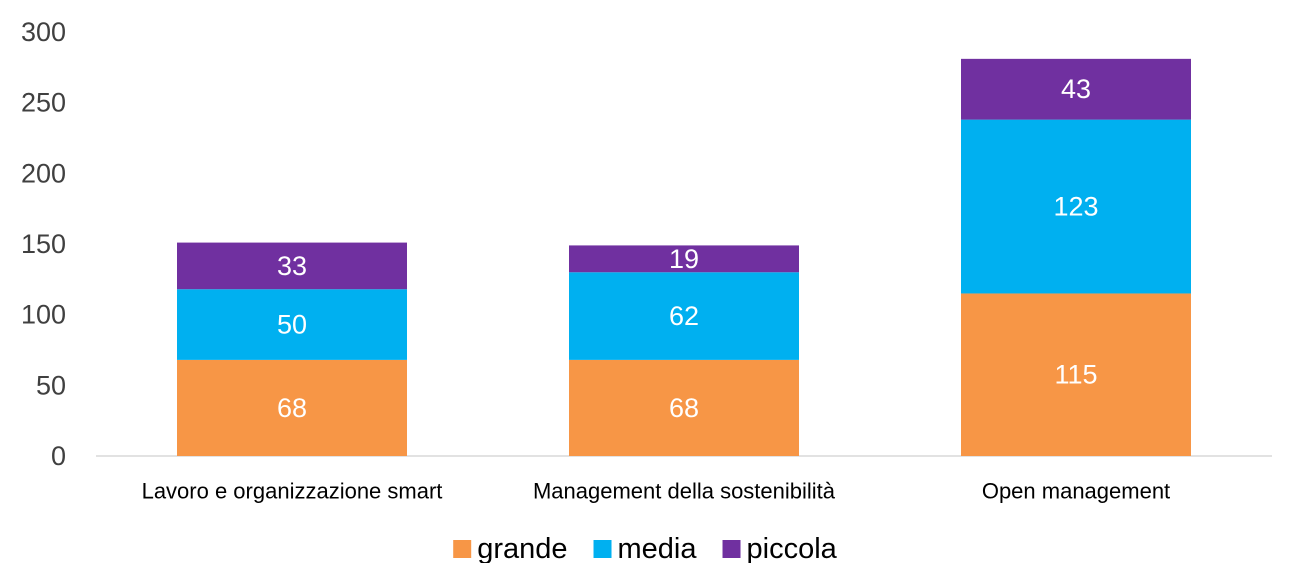 The image size is (1290, 563). What do you see at coordinates (731, 549) in the screenshot?
I see `legend-swatch-piccola` at bounding box center [731, 549].